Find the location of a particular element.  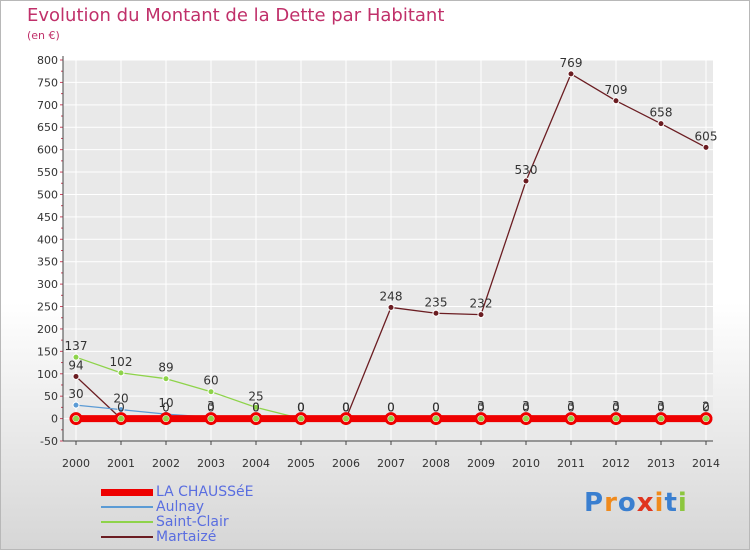

y-tick-label: 350 is located at coordinates (47, 262).